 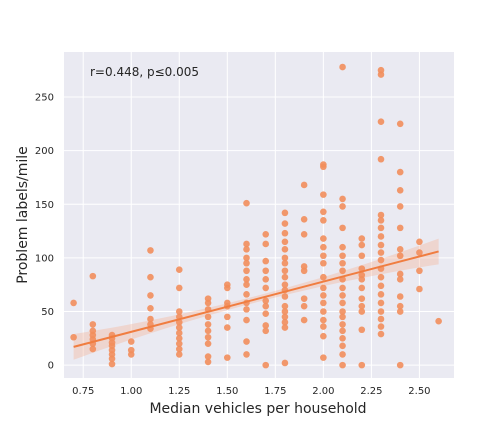 I want to click on y-tick-label: 250, so click(x=44, y=98).